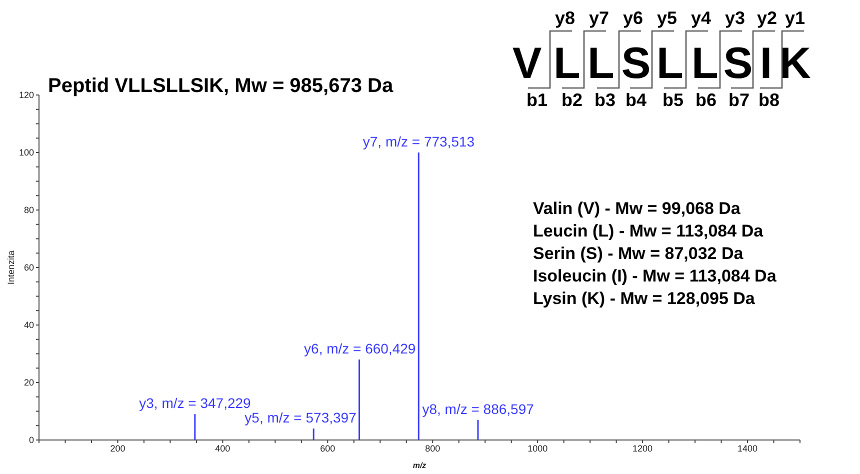 This screenshot has width=860, height=474. I want to click on x-axis-title: m/z, so click(419, 465).